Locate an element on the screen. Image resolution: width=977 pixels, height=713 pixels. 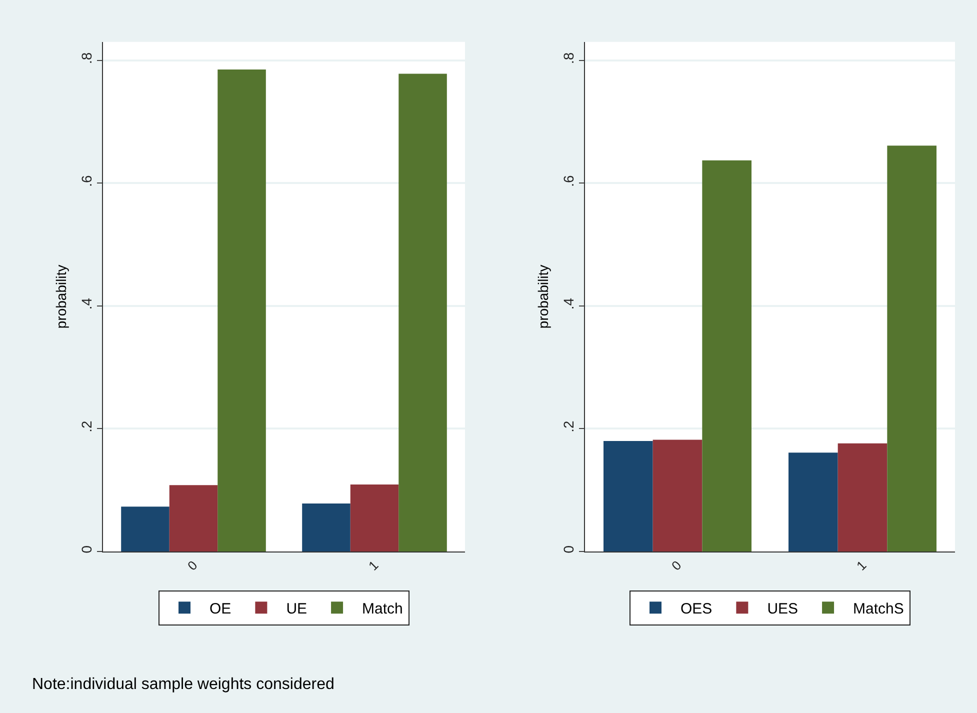
legend-label: OES is located at coordinates (696, 609).